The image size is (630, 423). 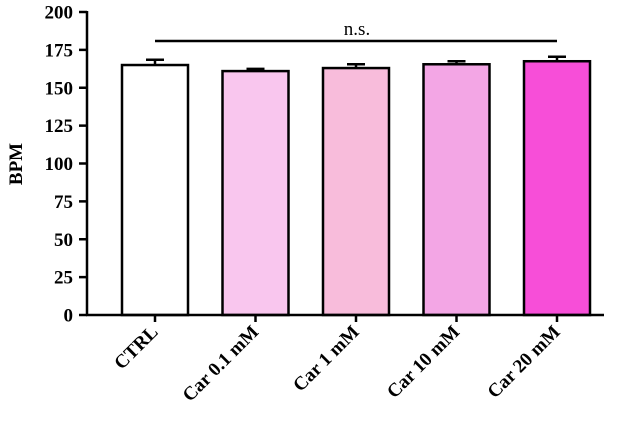 What do you see at coordinates (59, 13) in the screenshot?
I see `y-tick-label: 200` at bounding box center [59, 13].